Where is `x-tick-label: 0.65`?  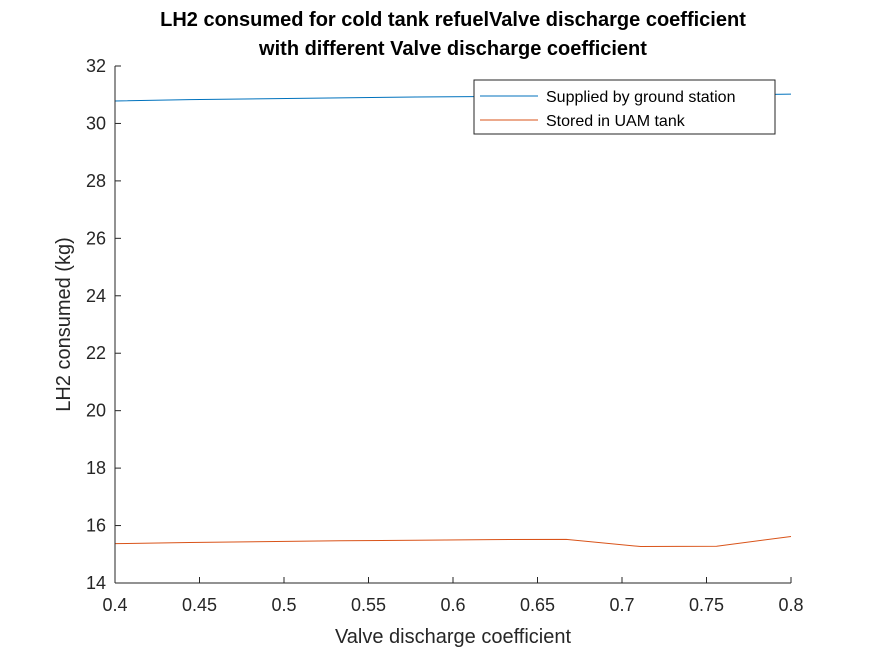
x-tick-label: 0.65 is located at coordinates (537, 605).